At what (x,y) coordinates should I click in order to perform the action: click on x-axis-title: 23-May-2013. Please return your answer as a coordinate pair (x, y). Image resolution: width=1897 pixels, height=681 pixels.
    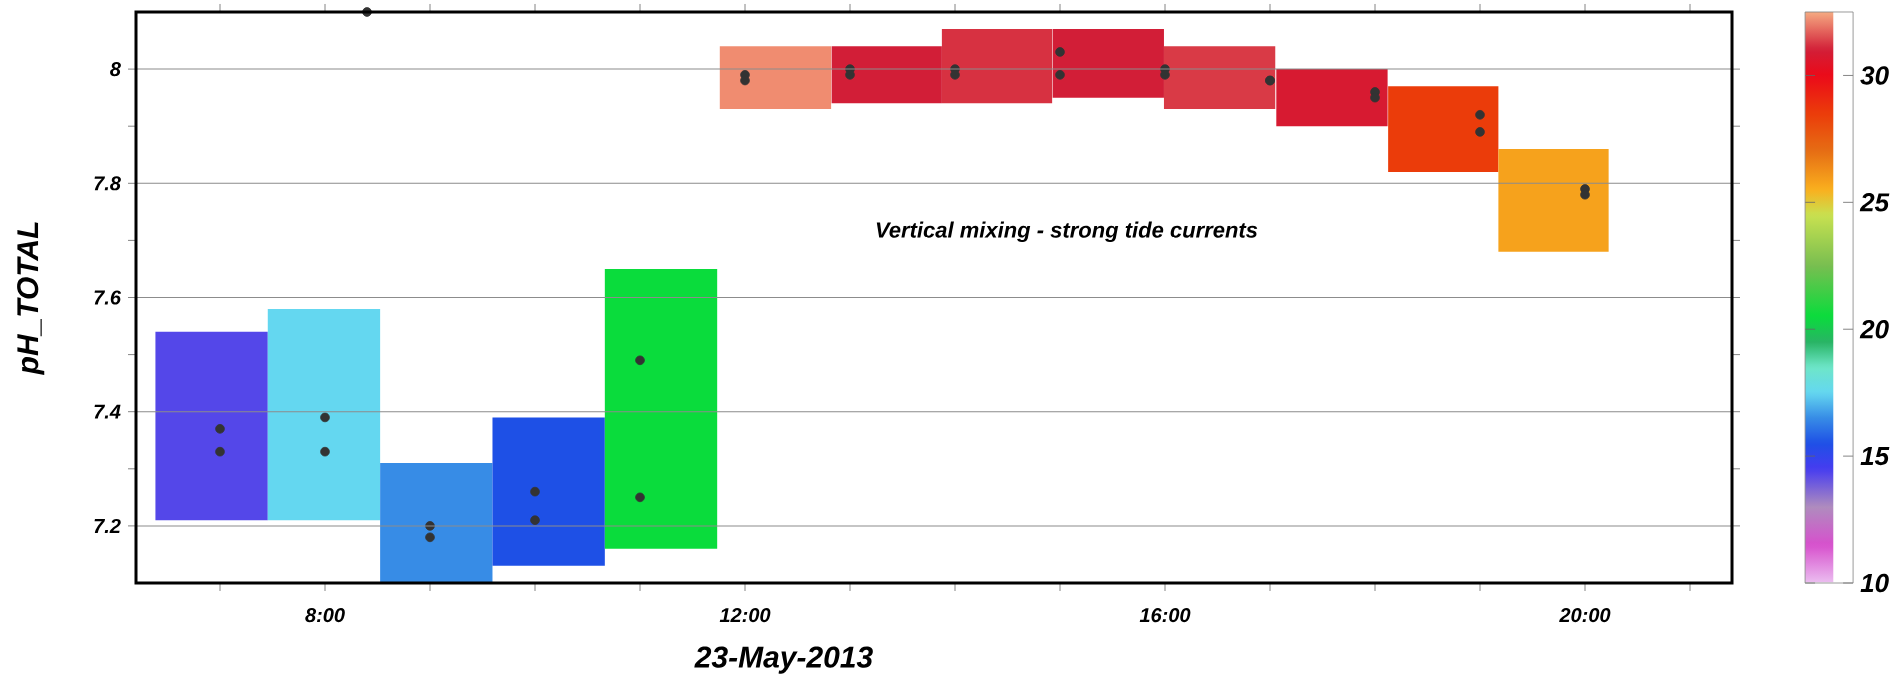
    Looking at the image, I should click on (783, 660).